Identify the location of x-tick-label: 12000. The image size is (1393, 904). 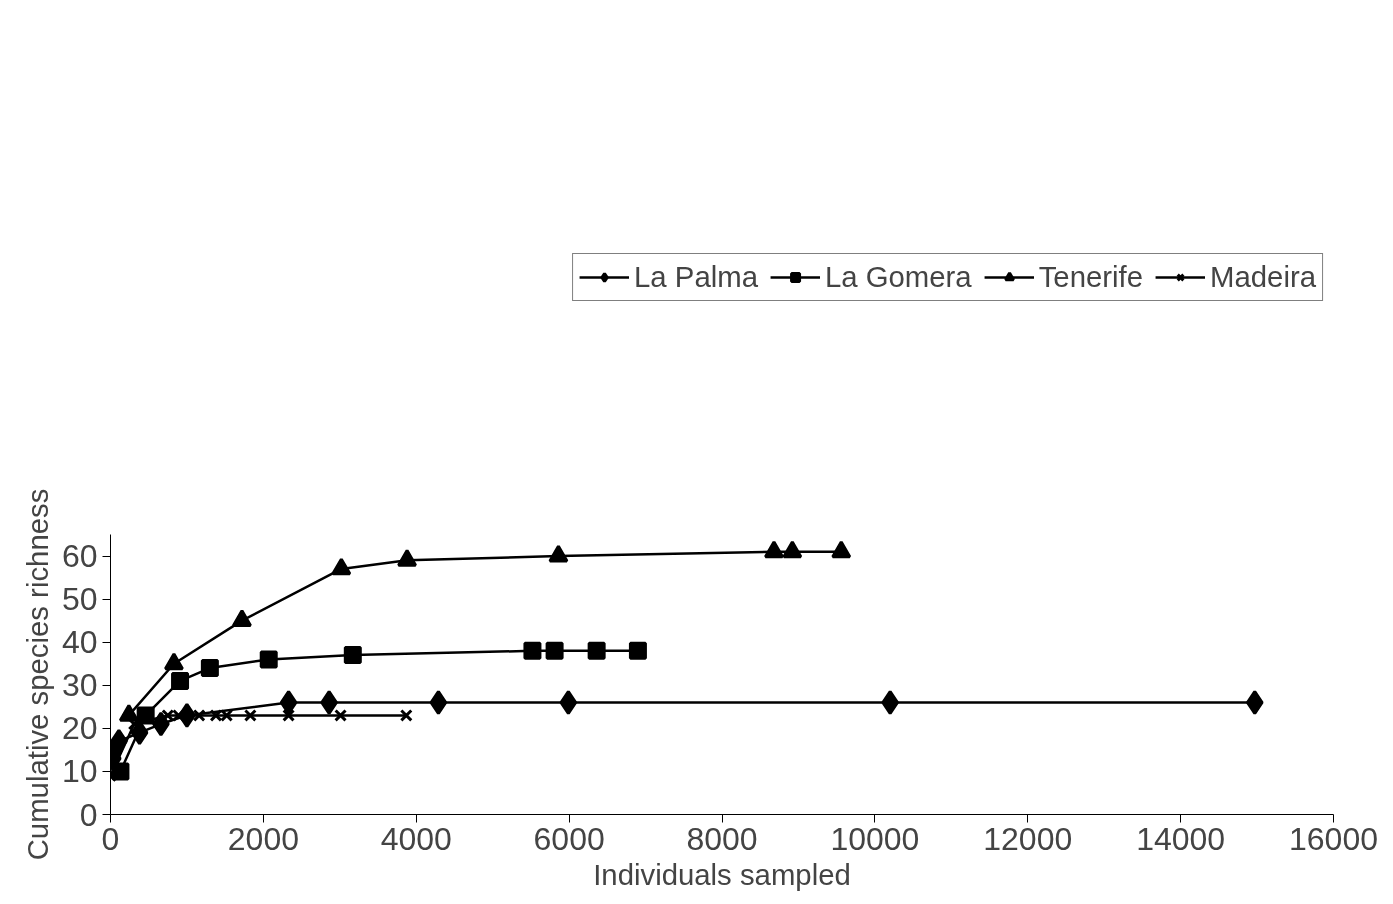
(1028, 838).